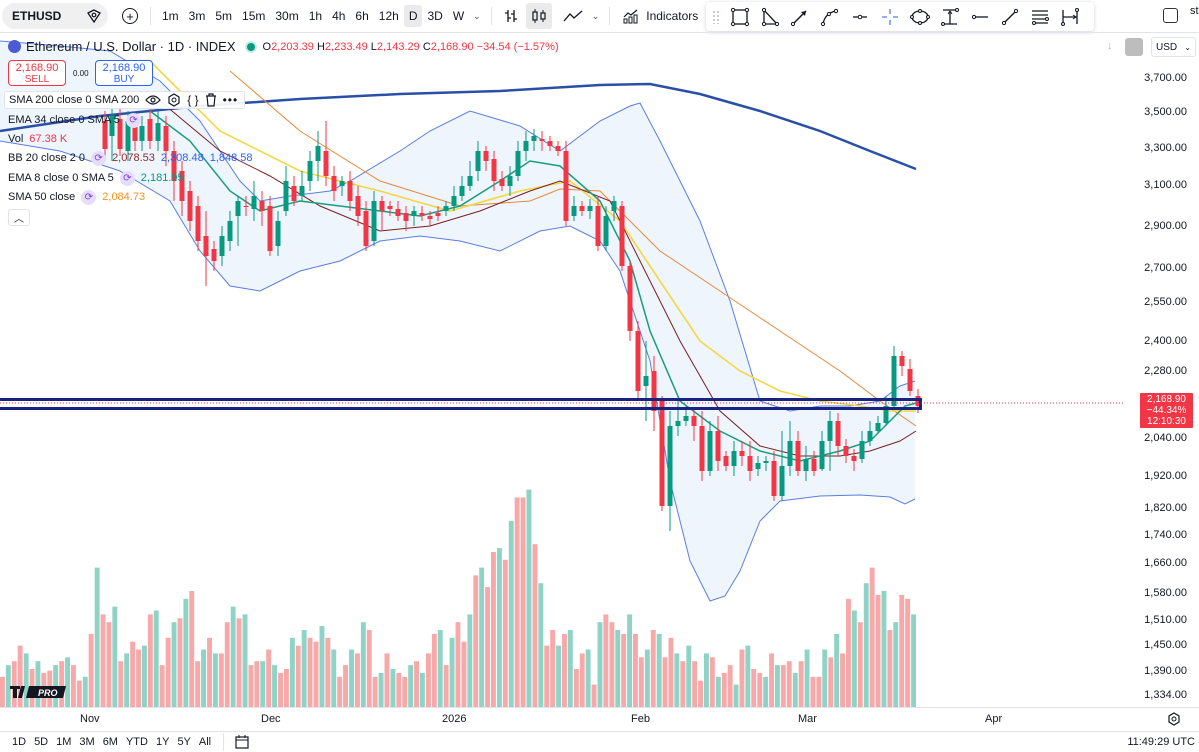 The image size is (1199, 752). What do you see at coordinates (800, 17) in the screenshot?
I see `arrow-icon` at bounding box center [800, 17].